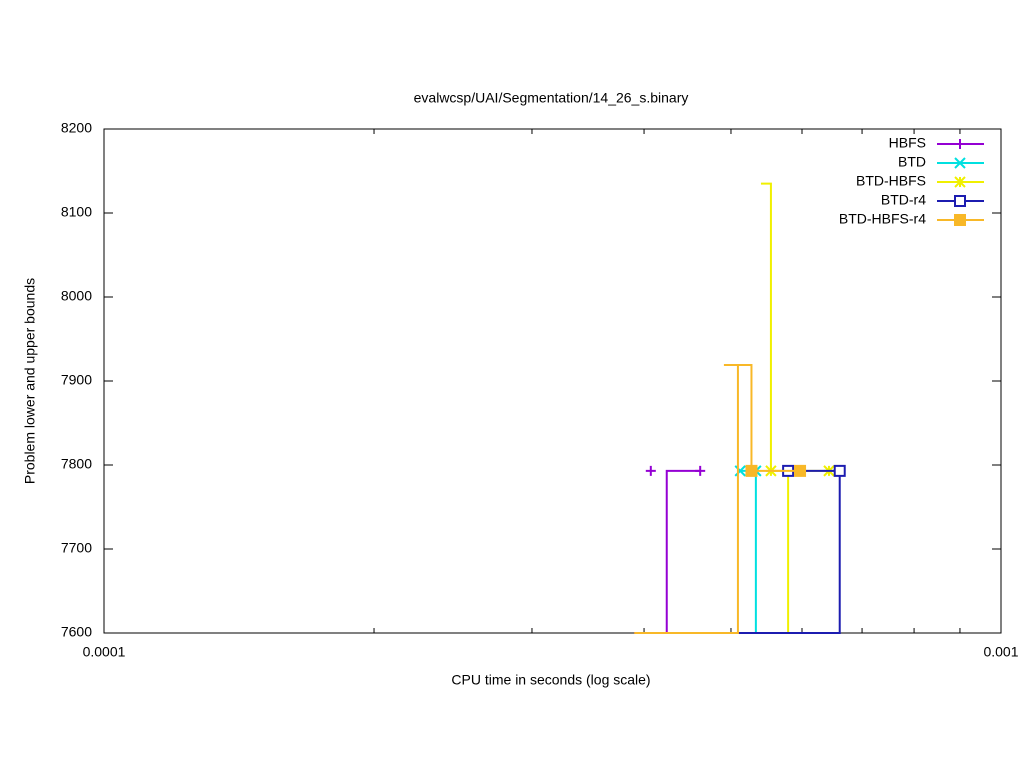 Image resolution: width=1024 pixels, height=768 pixels. What do you see at coordinates (551, 98) in the screenshot?
I see `chart-title: evalwcsp/UAI/Segmentation/14_26_s.binary` at bounding box center [551, 98].